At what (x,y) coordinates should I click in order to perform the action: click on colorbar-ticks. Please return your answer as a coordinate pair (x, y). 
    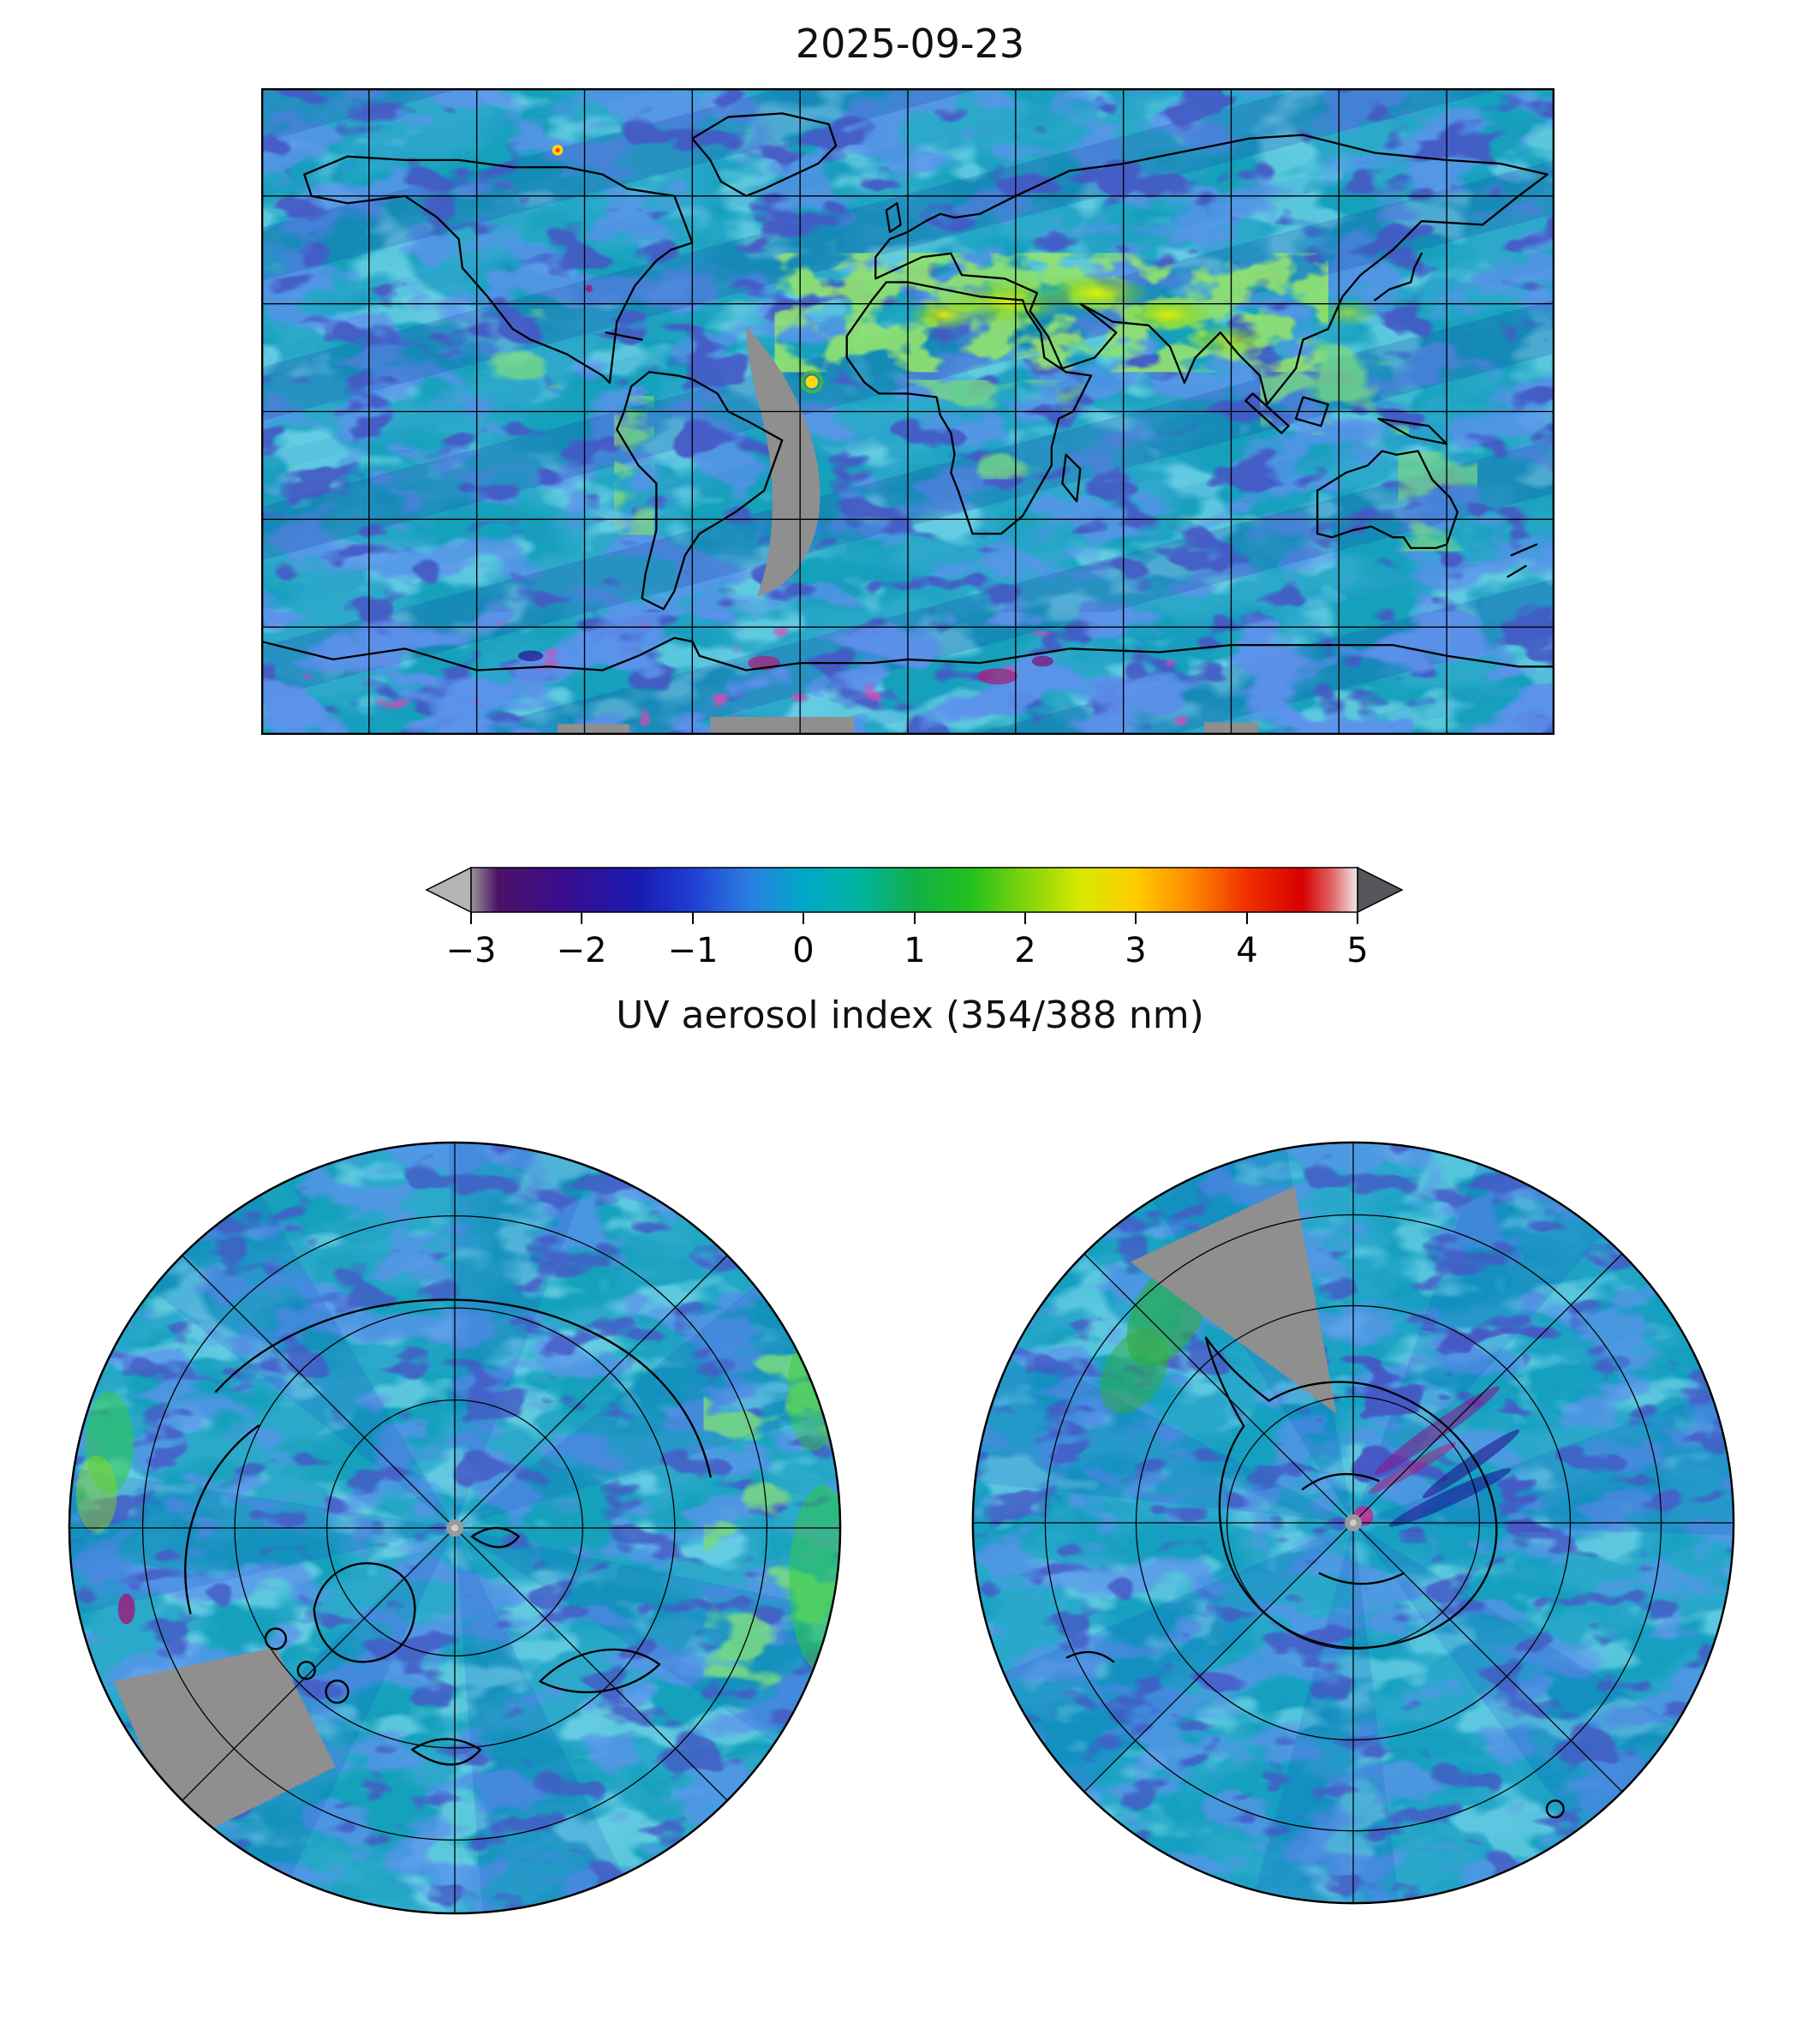
    Looking at the image, I should click on (914, 918).